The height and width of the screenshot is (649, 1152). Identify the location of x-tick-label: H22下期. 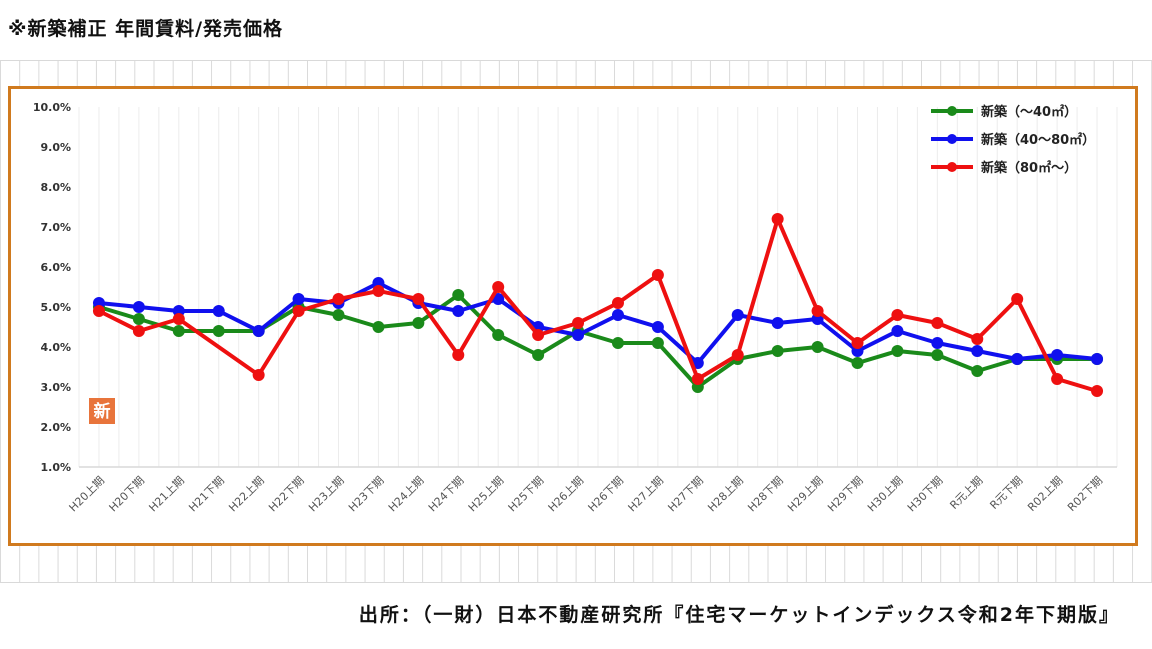
(286, 494).